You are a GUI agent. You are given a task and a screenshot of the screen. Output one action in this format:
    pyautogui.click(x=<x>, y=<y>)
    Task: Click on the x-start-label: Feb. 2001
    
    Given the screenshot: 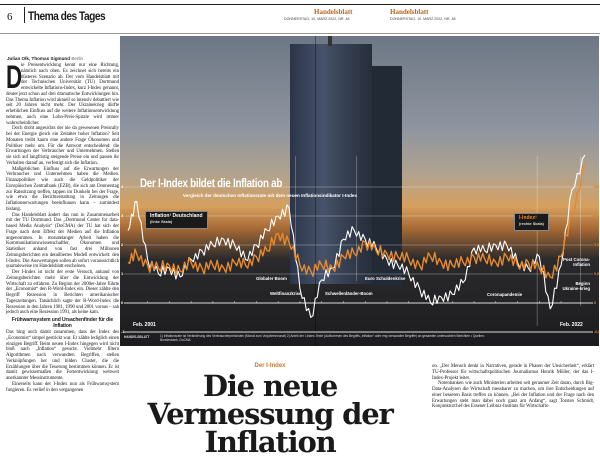 What is the action you would take?
    pyautogui.click(x=144, y=325)
    